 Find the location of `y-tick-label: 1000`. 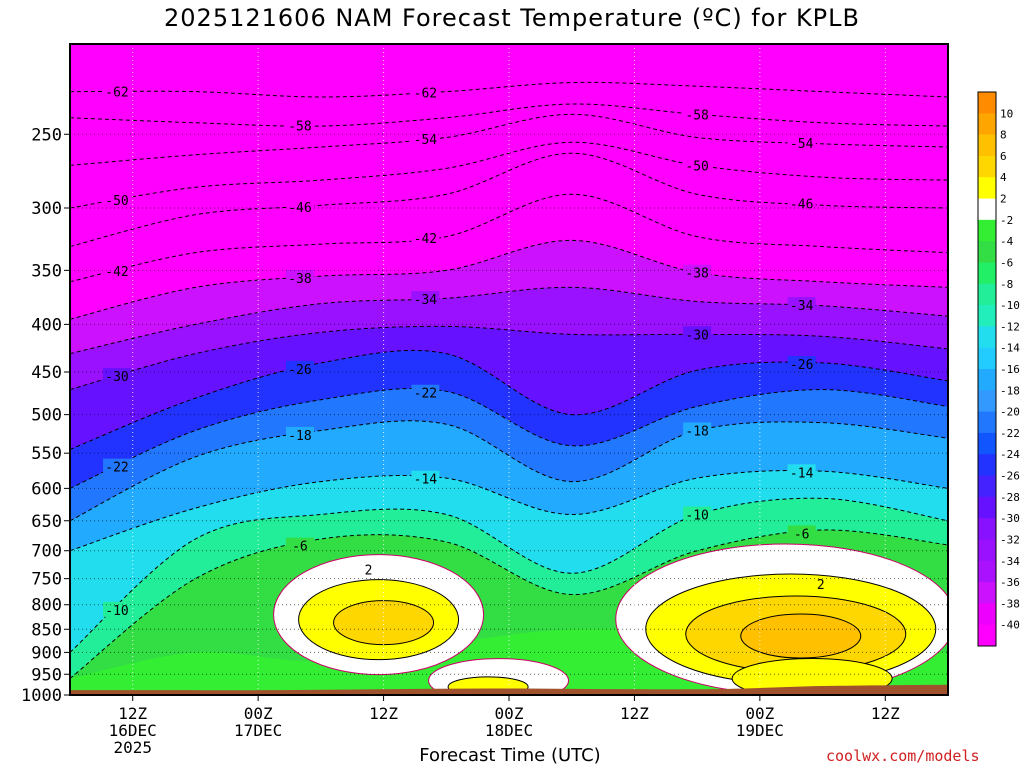

y-tick-label: 1000 is located at coordinates (41, 696).